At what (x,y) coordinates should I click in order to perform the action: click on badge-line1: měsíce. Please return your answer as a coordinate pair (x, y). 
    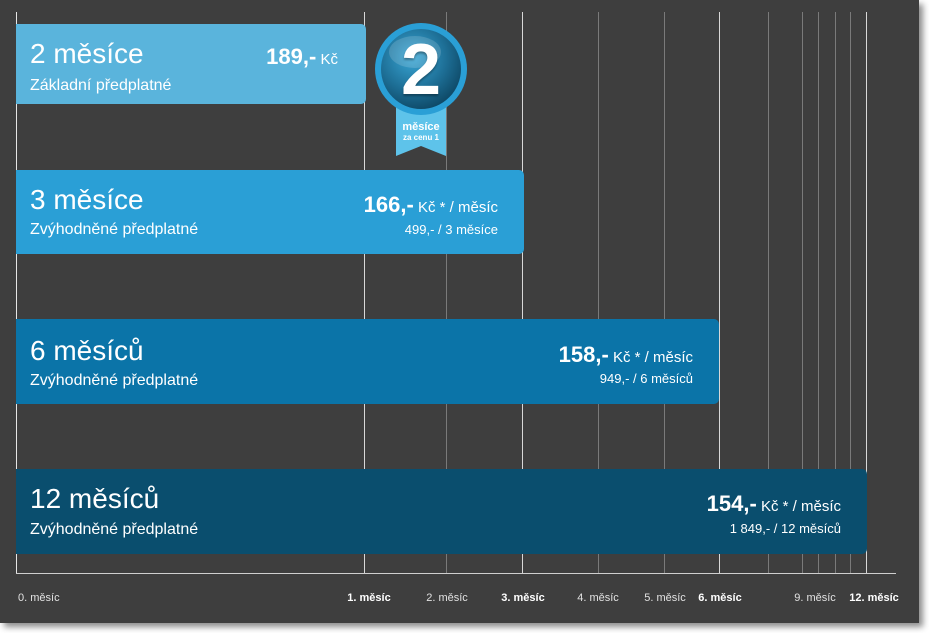
    Looking at the image, I should click on (421, 127).